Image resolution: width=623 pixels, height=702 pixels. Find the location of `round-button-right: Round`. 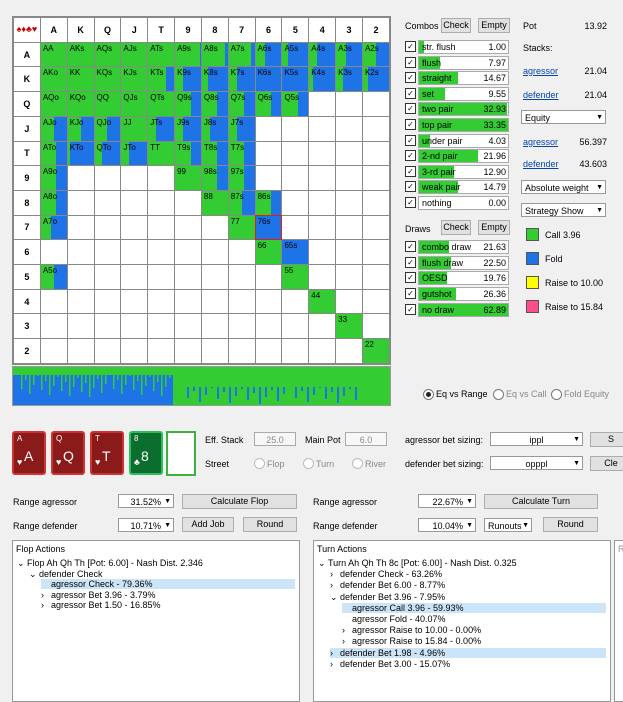

round-button-right: Round is located at coordinates (570, 524).